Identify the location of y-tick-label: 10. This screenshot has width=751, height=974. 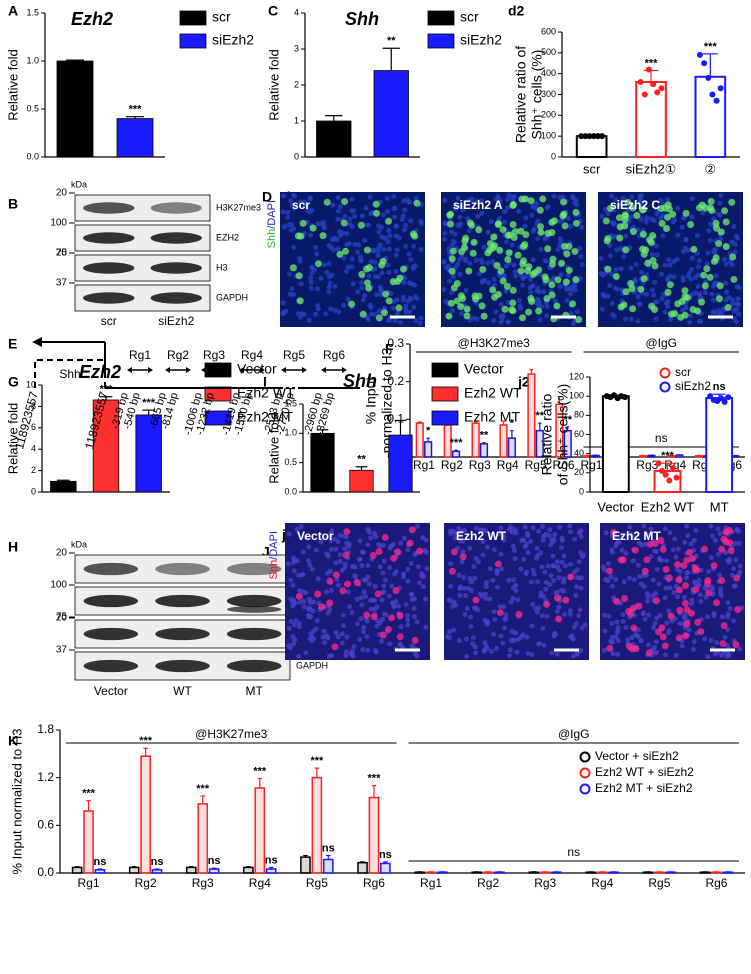
(31, 384).